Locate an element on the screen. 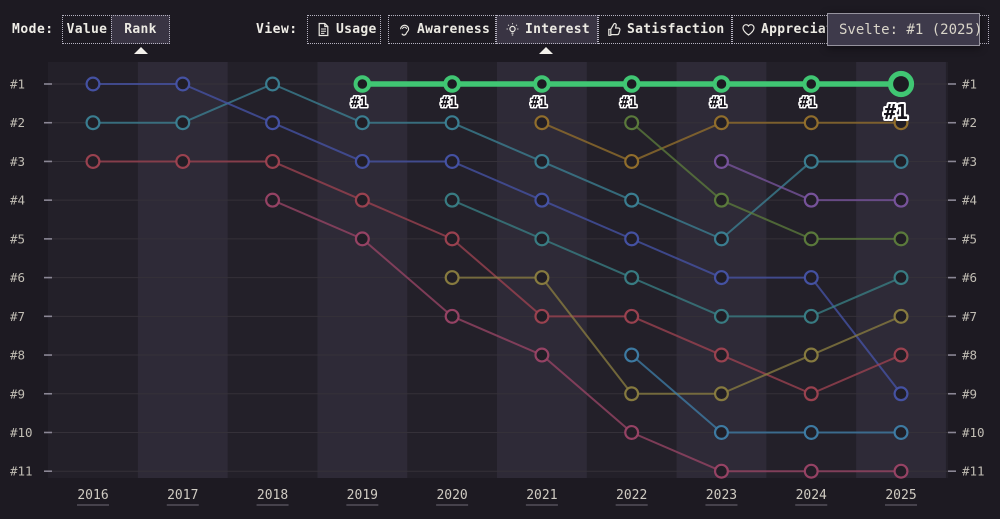 The image size is (1000, 519). series-teal-b-marker-2022 is located at coordinates (632, 278).